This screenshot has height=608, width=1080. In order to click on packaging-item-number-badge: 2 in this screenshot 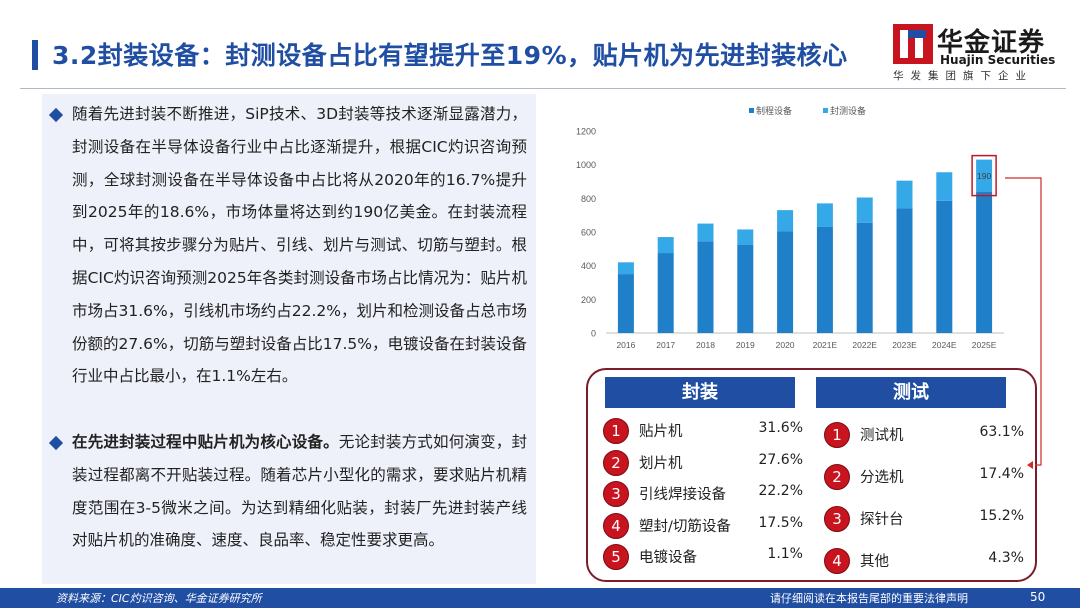, I will do `click(616, 462)`.